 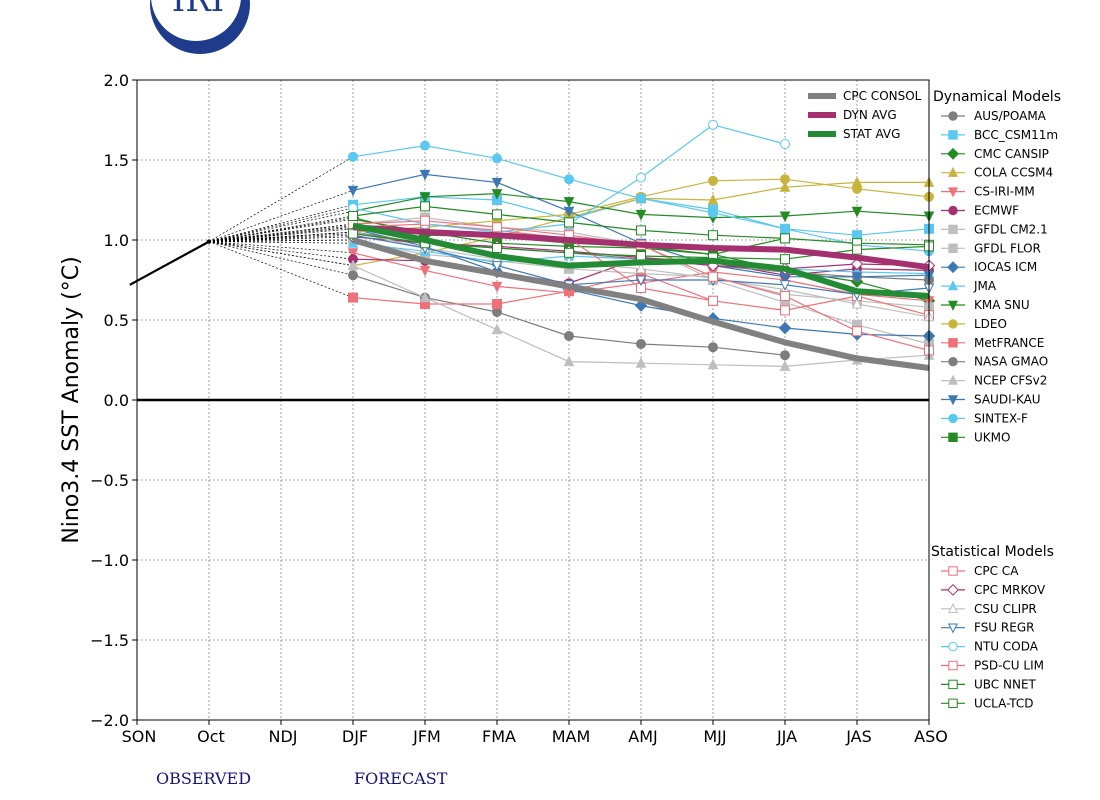 I want to click on connector-ubc-nnet, so click(x=281, y=228).